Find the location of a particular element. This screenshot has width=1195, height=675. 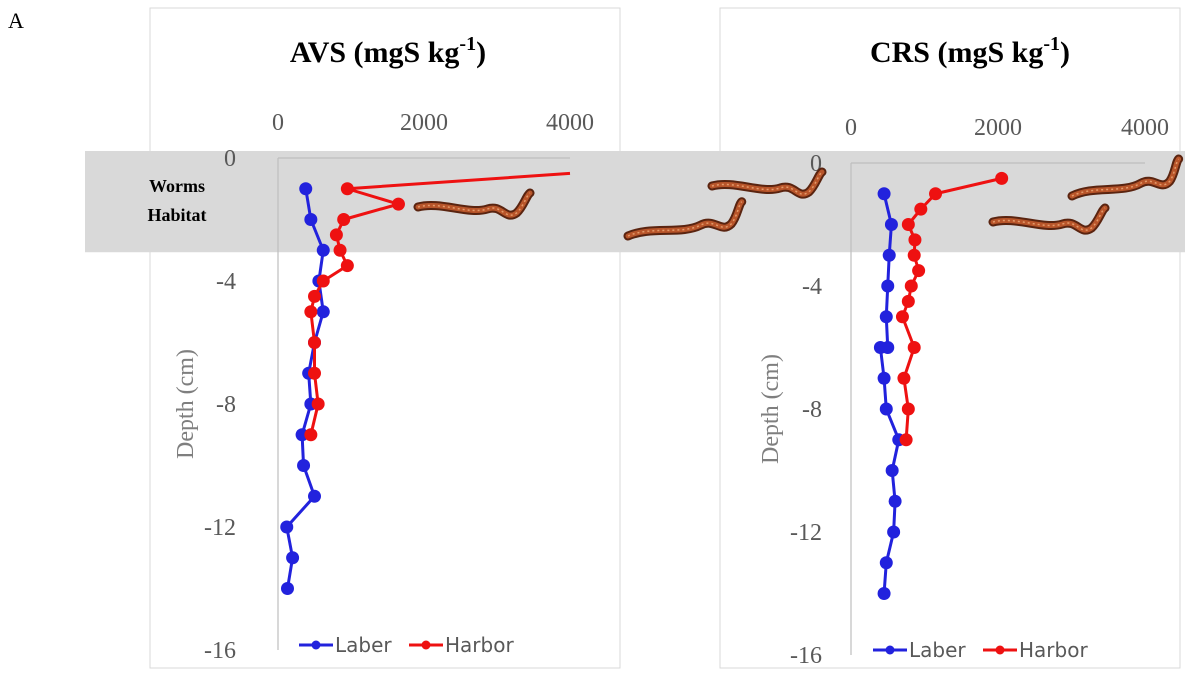

chart-title: AVS (mgS kg-1) is located at coordinates (388, 51).